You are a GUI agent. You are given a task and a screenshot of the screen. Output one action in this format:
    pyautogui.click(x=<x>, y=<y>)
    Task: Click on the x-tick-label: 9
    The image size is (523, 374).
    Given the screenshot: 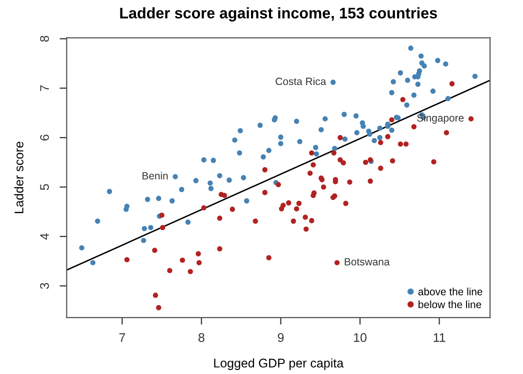 What is the action you would take?
    pyautogui.click(x=281, y=337)
    